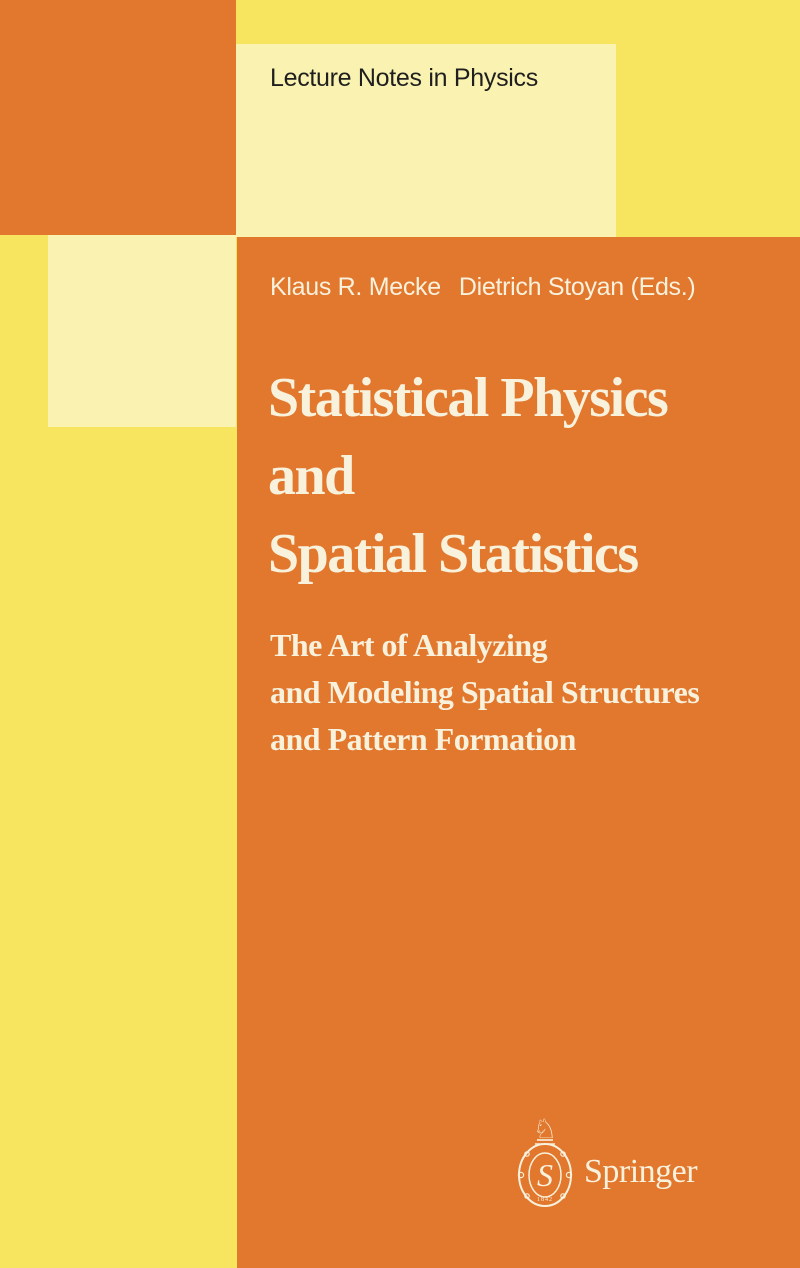 Image resolution: width=800 pixels, height=1268 pixels. Describe the element at coordinates (545, 1175) in the screenshot. I see `emblem-monogram: S` at that location.